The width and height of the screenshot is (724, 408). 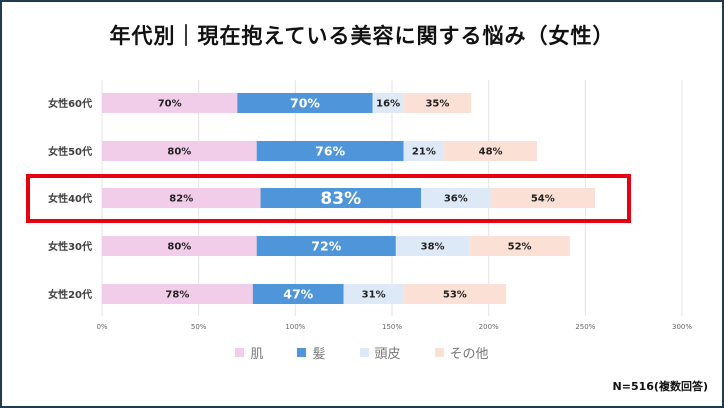 I want to click on data-label: 16%, so click(x=388, y=104).